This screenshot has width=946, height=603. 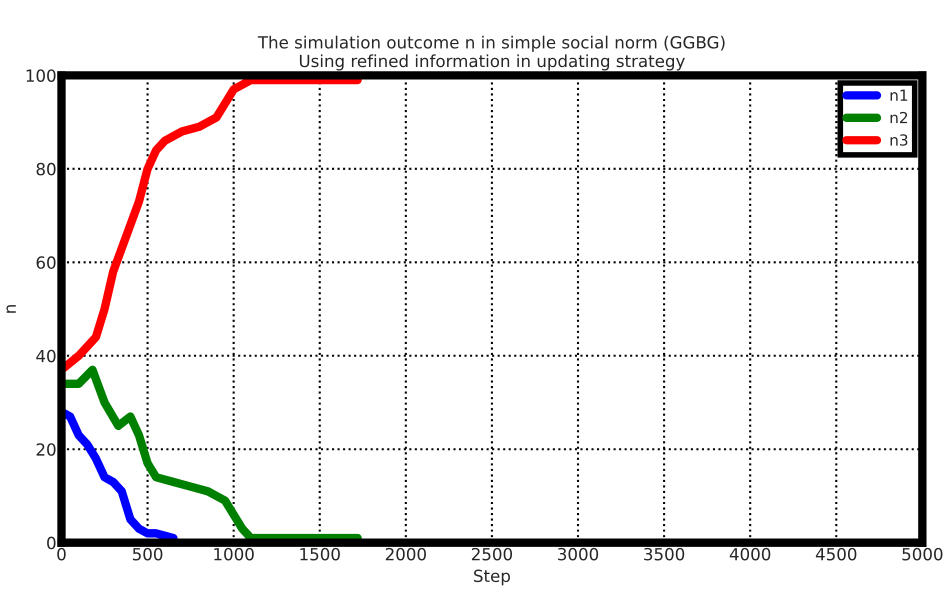 I want to click on y-tick-label: 60, so click(x=46, y=262).